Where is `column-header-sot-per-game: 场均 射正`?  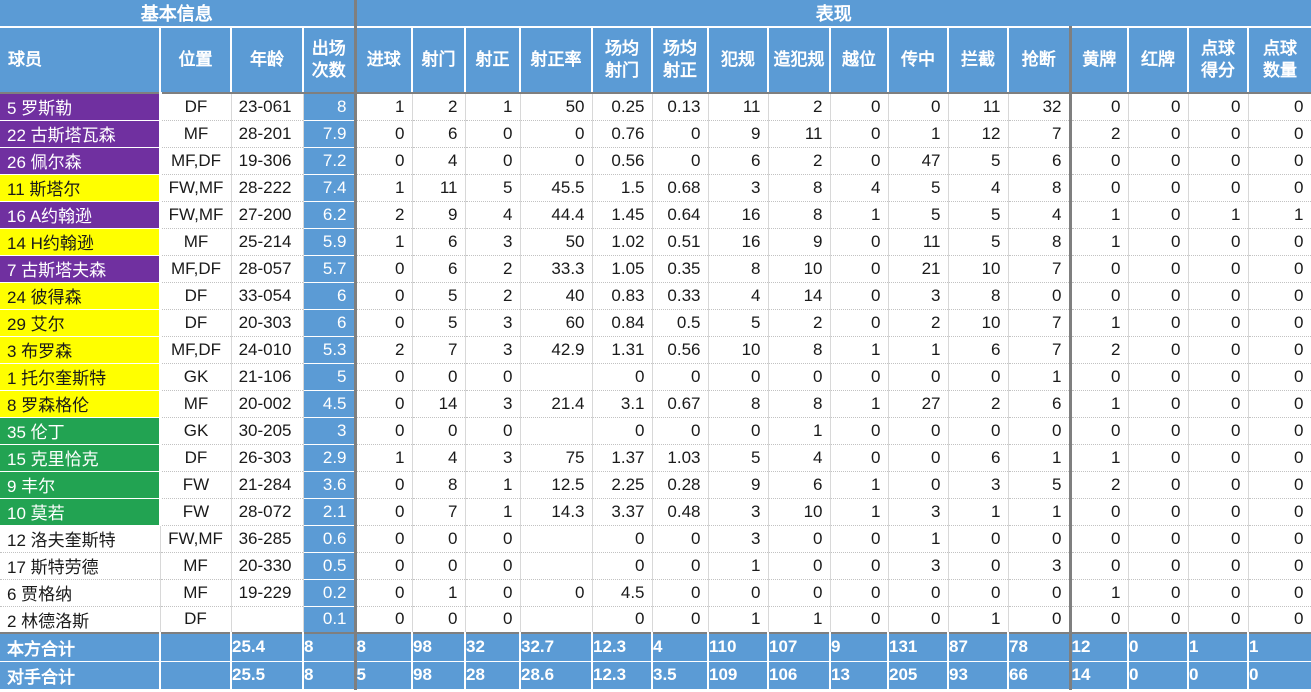 column-header-sot-per-game: 场均 射正 is located at coordinates (680, 60).